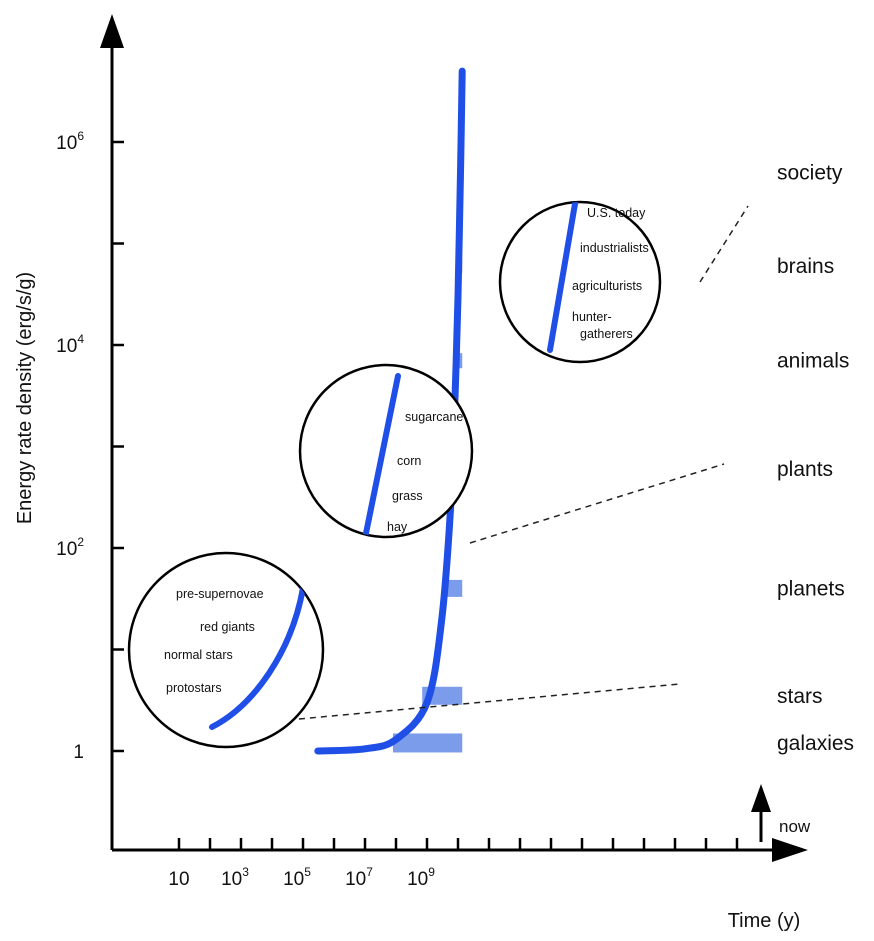 The image size is (874, 941). What do you see at coordinates (616, 213) in the screenshot?
I see `society-inset-label-1: U.S. today` at bounding box center [616, 213].